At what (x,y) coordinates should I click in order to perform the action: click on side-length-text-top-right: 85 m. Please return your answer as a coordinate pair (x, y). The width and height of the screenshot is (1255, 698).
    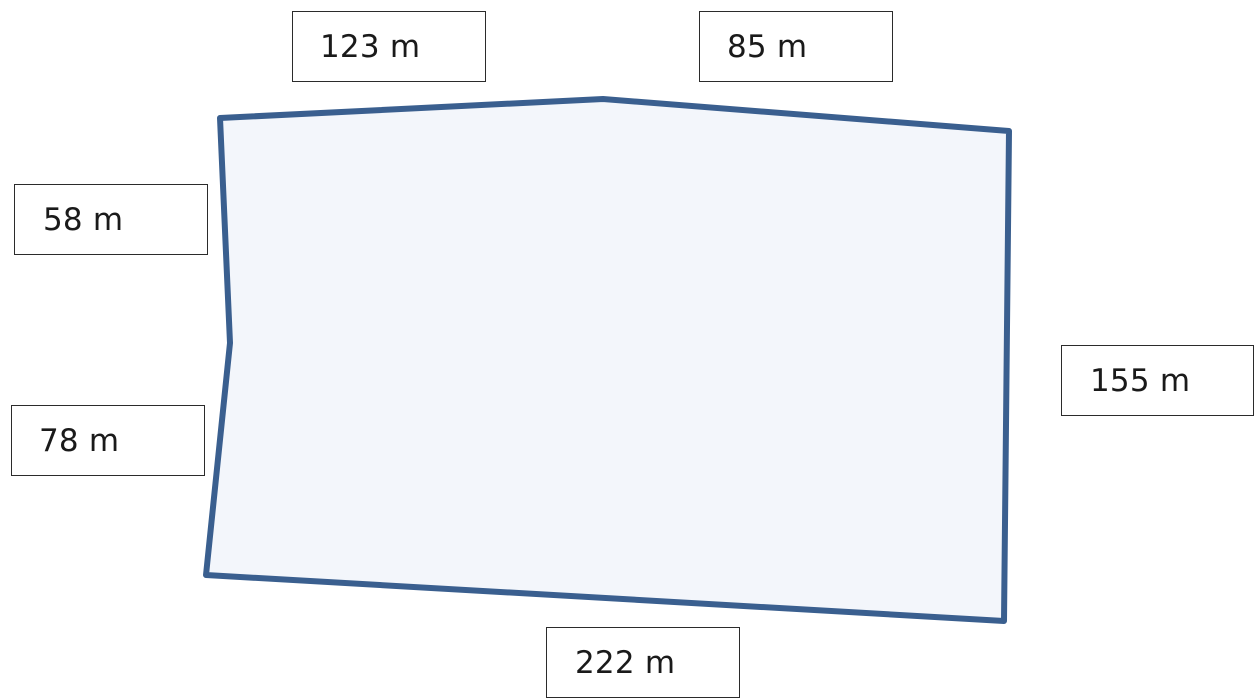
    Looking at the image, I should click on (767, 46).